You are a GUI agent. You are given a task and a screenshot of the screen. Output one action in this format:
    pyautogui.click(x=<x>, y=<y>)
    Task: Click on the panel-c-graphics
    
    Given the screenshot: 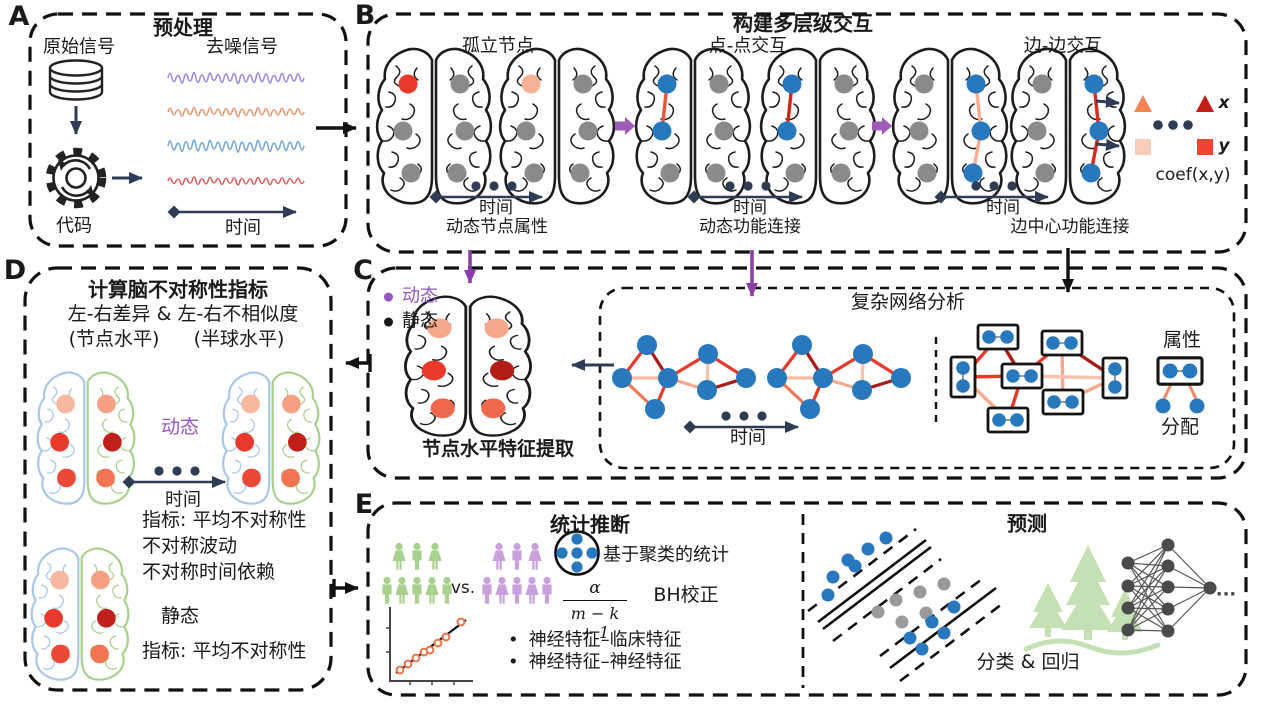 What is the action you would take?
    pyautogui.click(x=804, y=366)
    